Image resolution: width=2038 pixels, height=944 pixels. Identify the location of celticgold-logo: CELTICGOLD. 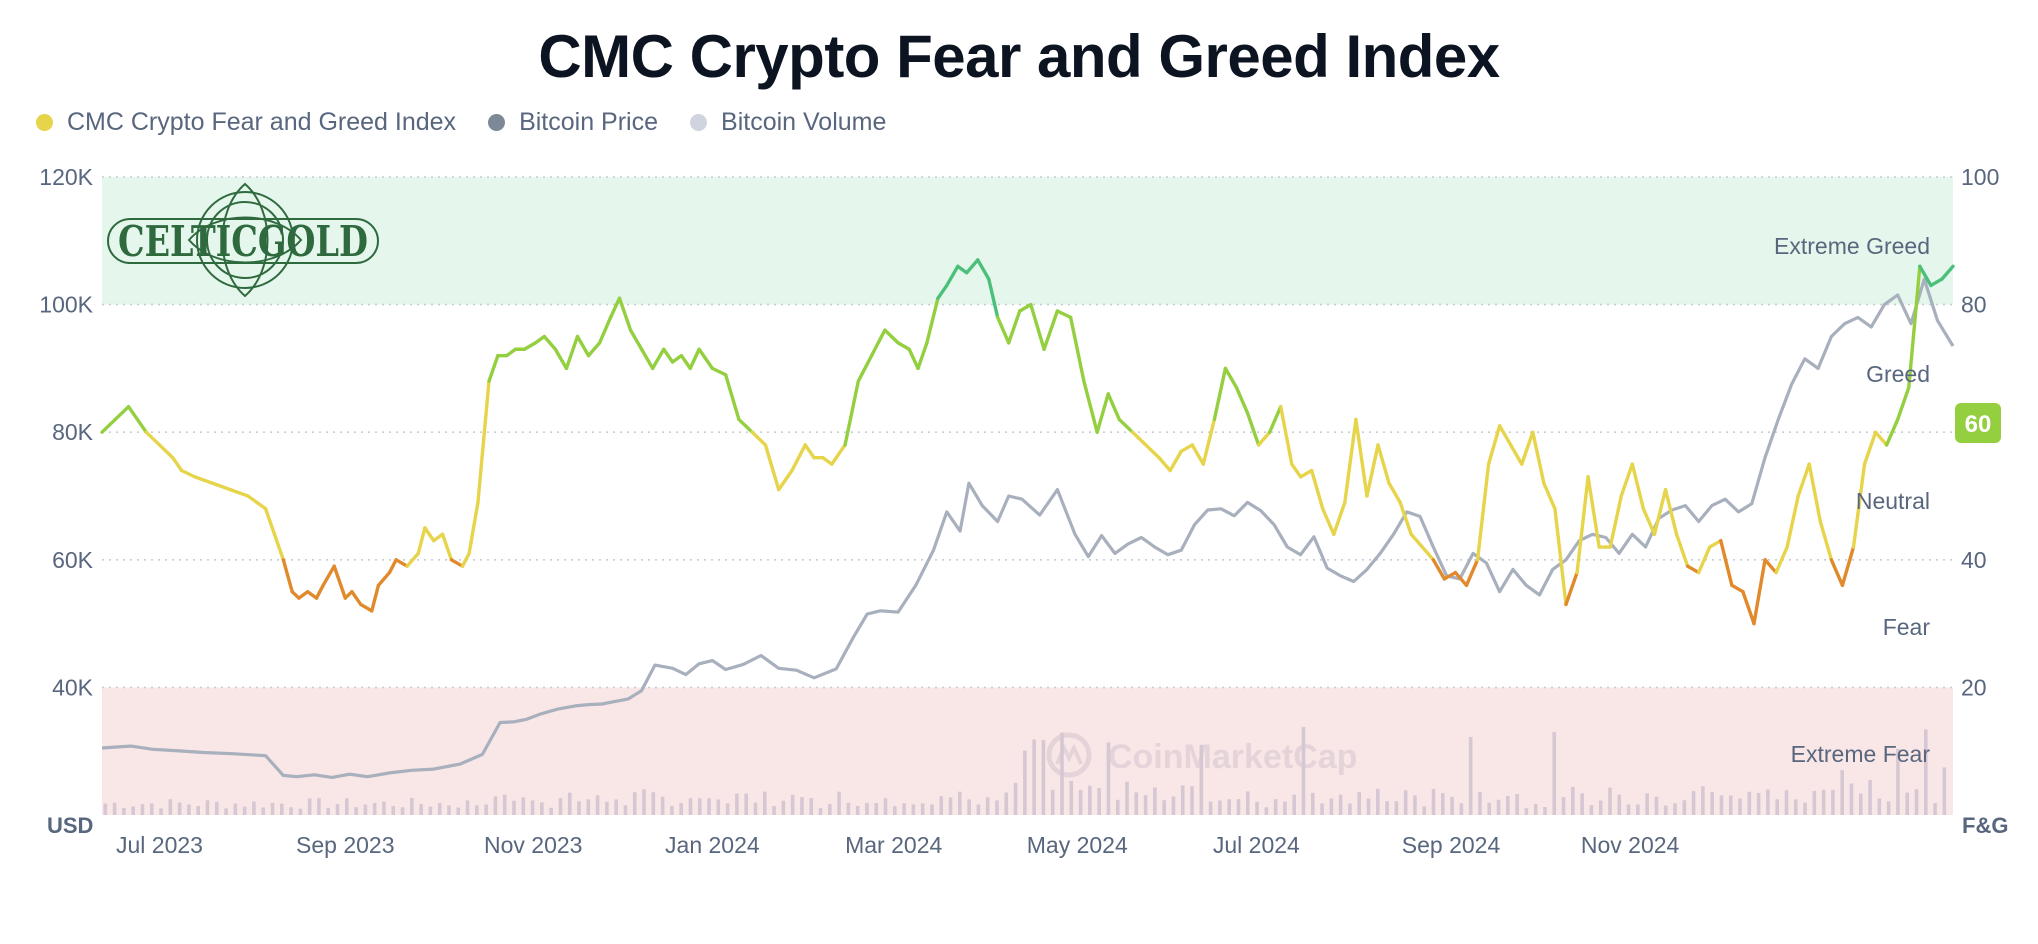
(243, 240).